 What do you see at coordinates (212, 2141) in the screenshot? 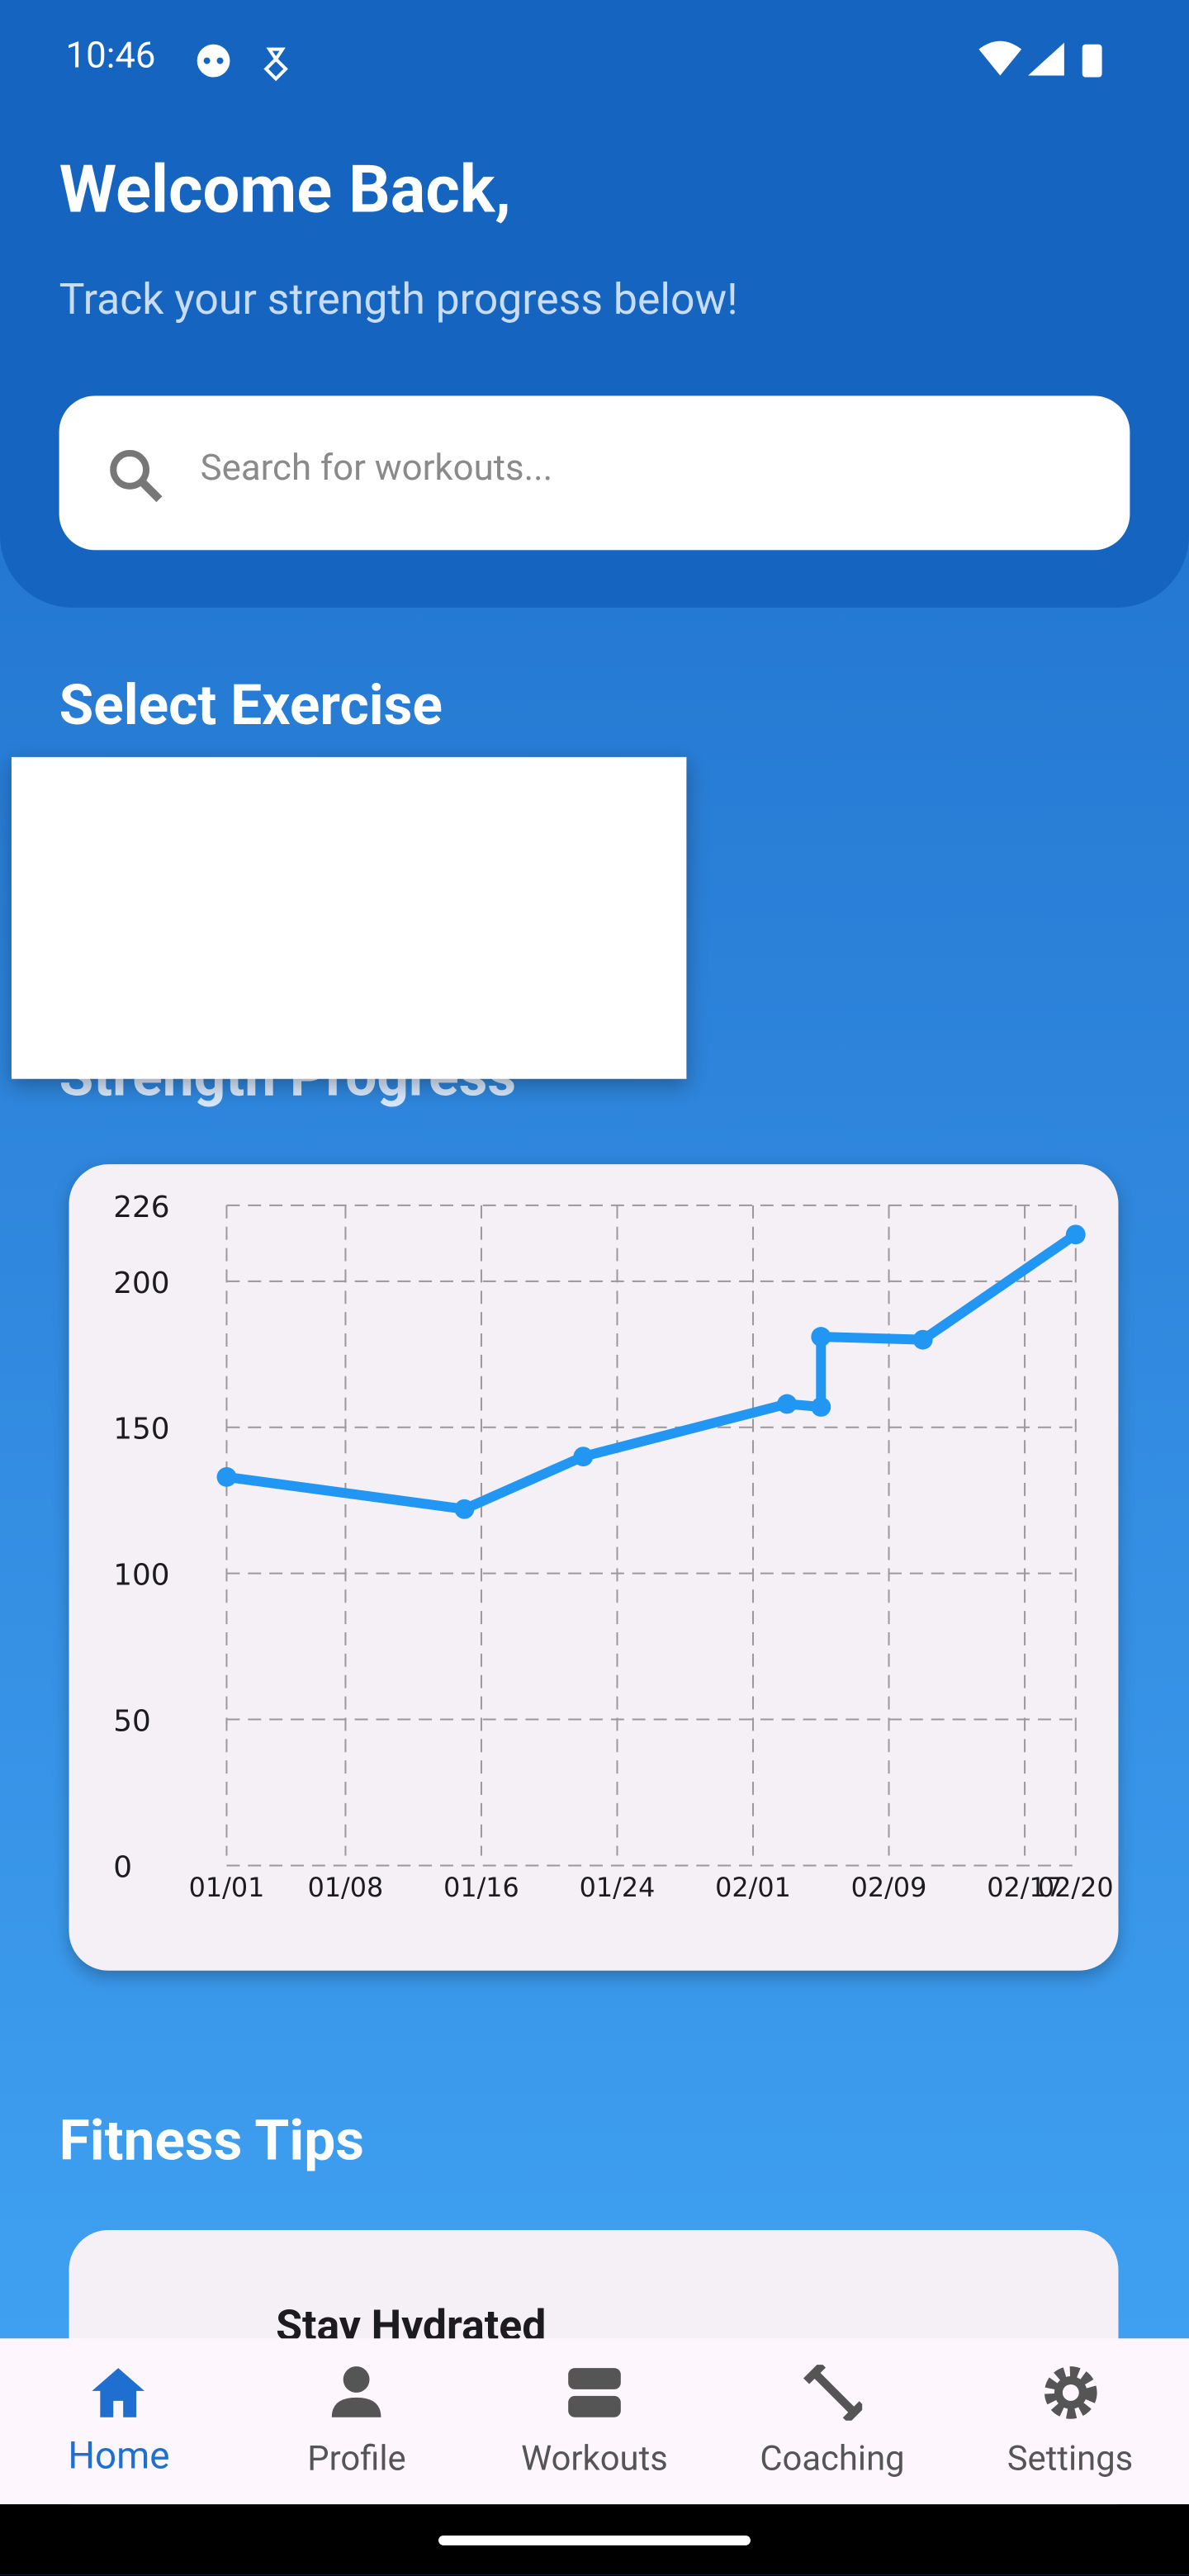
I see `section-title: Fitness Tips` at bounding box center [212, 2141].